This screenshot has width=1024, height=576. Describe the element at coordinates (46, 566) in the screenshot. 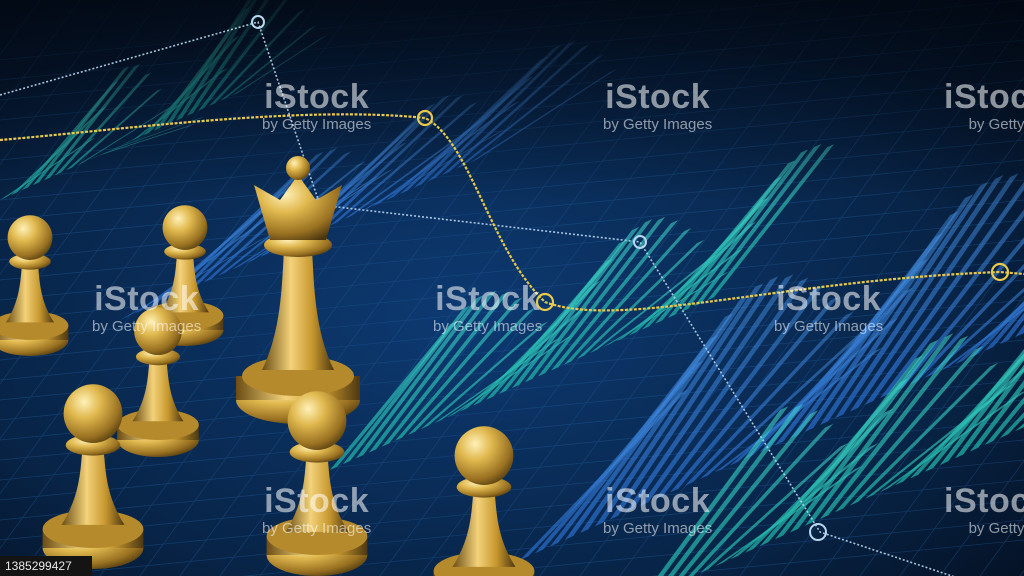

I see `image-id-badge: 1385299427` at that location.